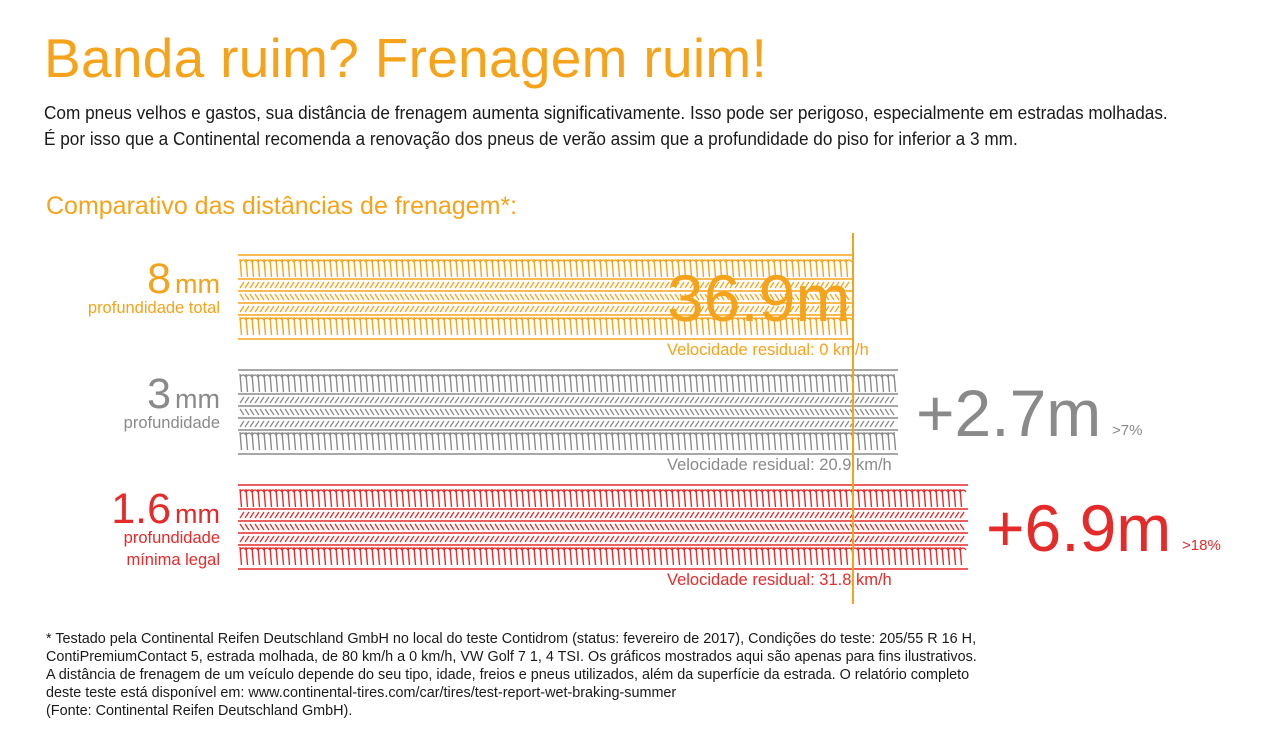  What do you see at coordinates (779, 465) in the screenshot?
I see `residual-speed-label: Velocidade residual: 20.9 km/h` at bounding box center [779, 465].